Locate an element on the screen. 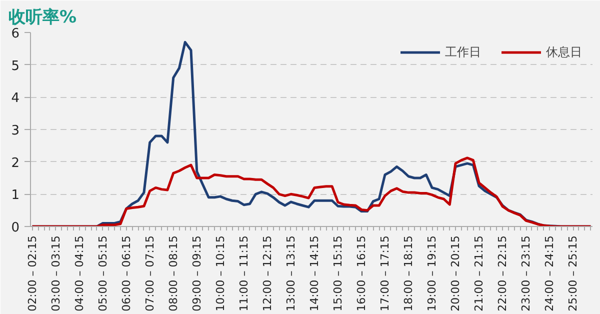 Image resolution: width=600 pixels, height=314 pixels. x-tick-label: 14:00 – 14:15 is located at coordinates (314, 273).